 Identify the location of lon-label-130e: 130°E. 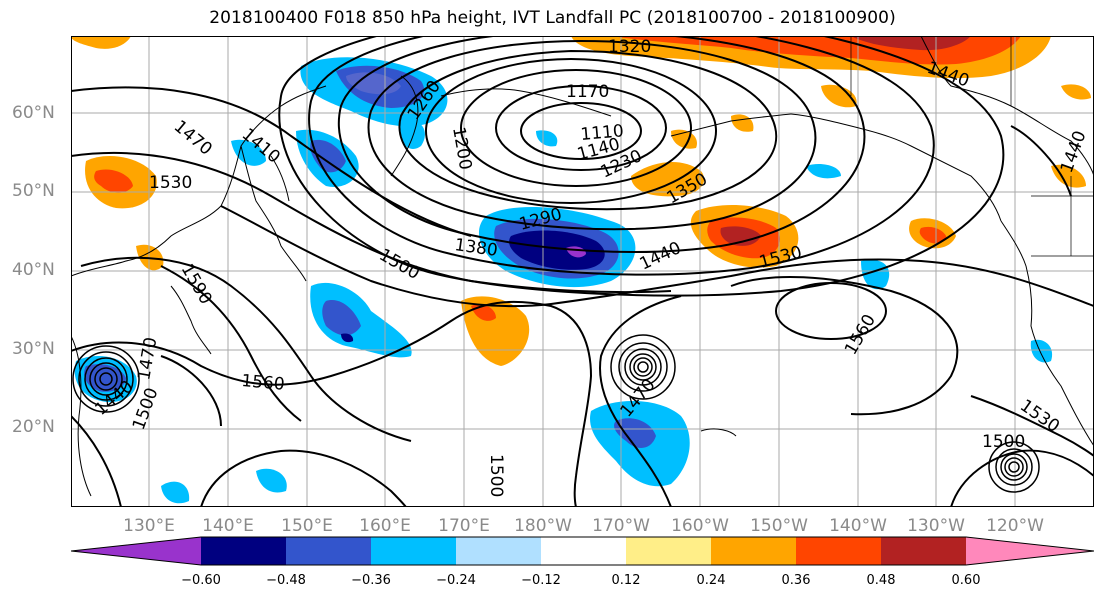
(149, 526).